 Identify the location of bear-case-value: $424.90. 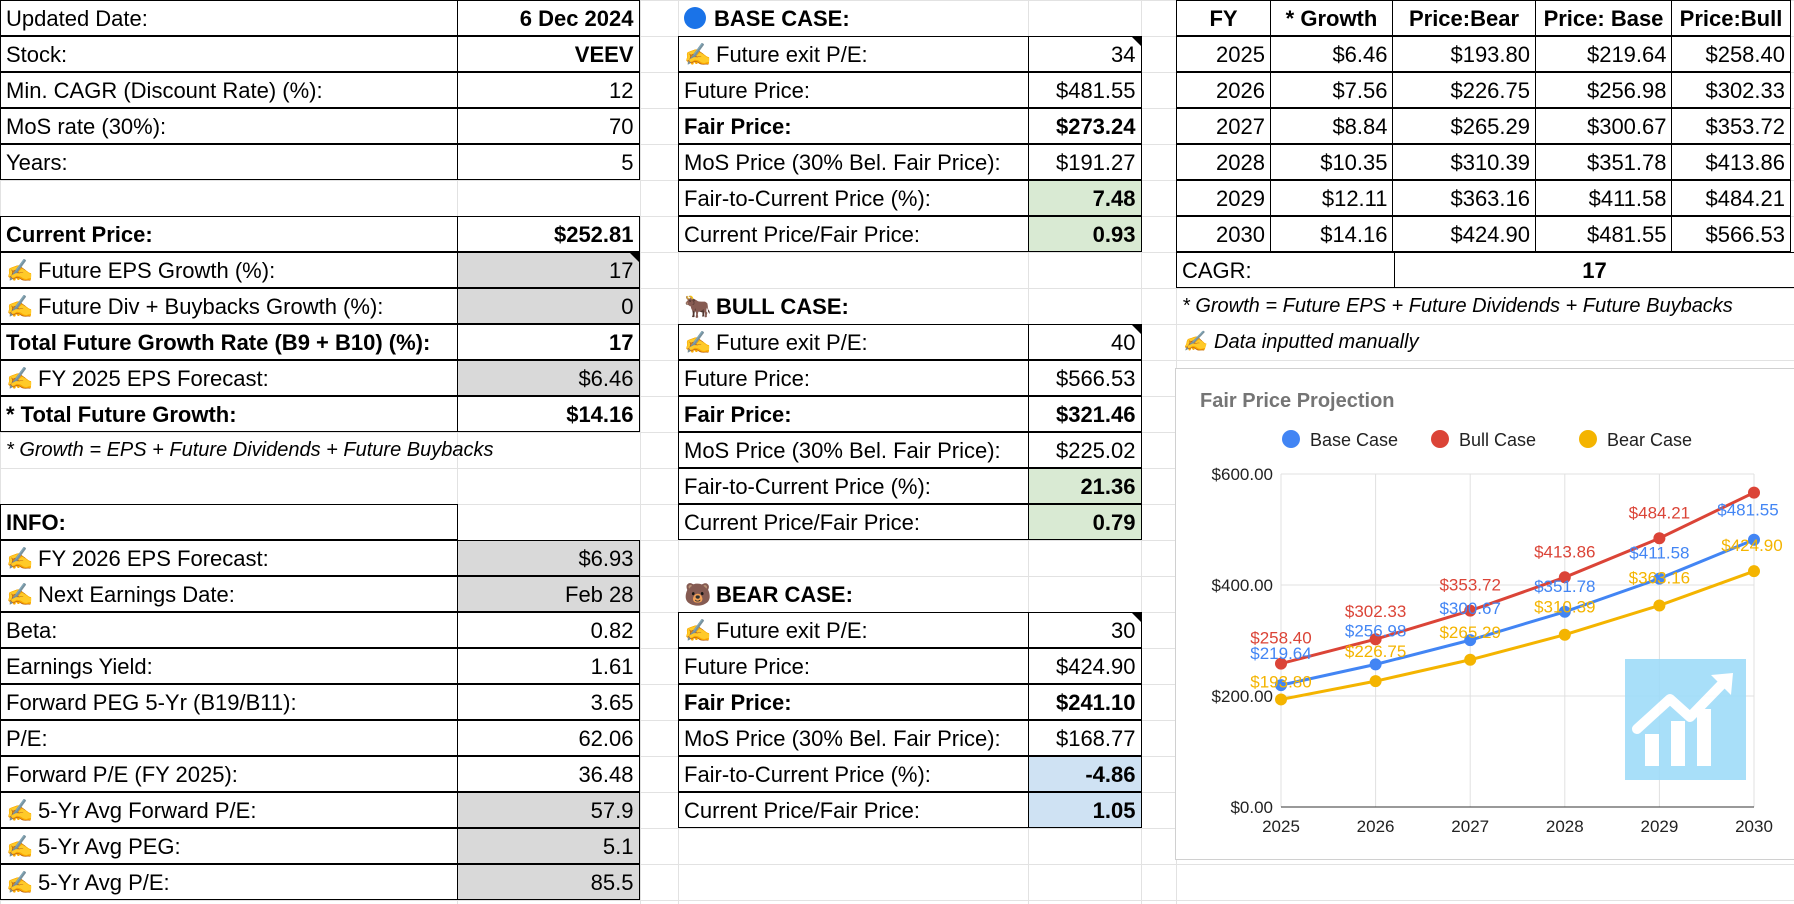
(1084, 666).